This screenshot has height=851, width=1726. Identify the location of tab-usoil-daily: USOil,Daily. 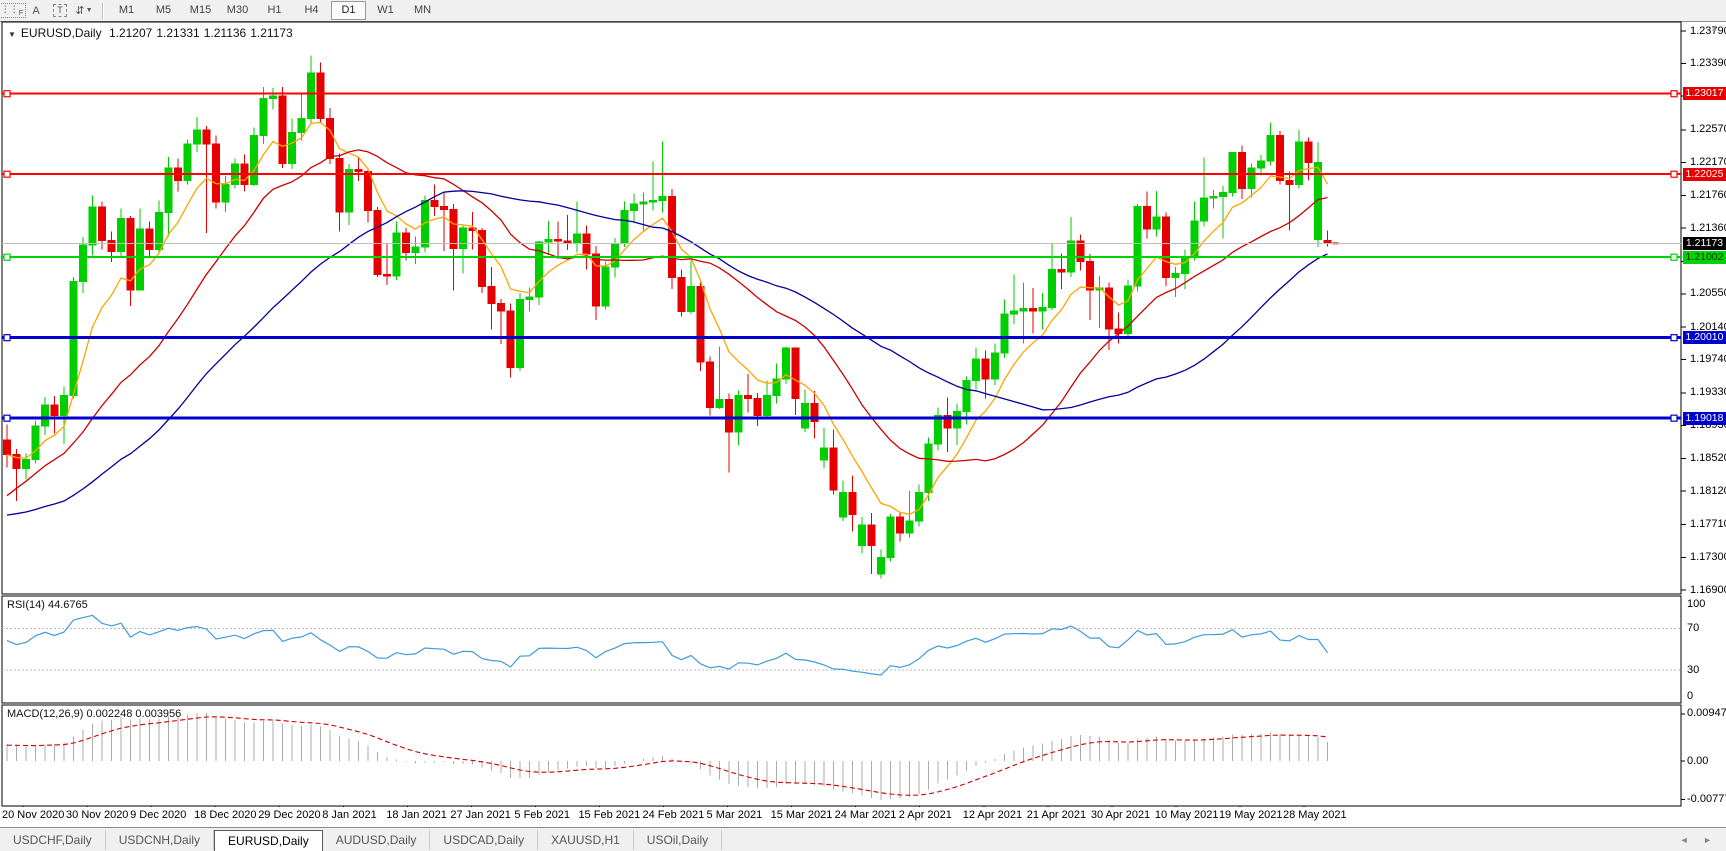
(678, 840).